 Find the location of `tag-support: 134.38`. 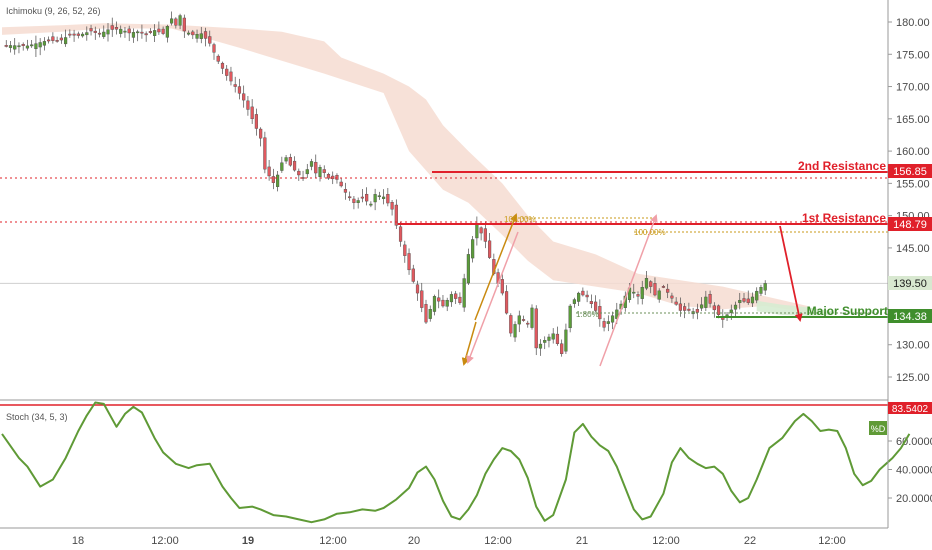

tag-support: 134.38 is located at coordinates (910, 316).